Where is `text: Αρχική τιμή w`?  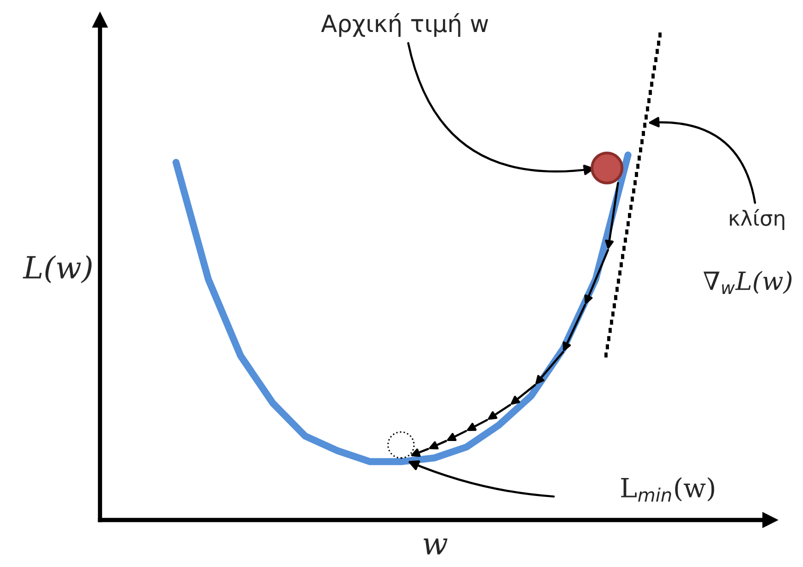 text: Αρχική τιμή w is located at coordinates (404, 25).